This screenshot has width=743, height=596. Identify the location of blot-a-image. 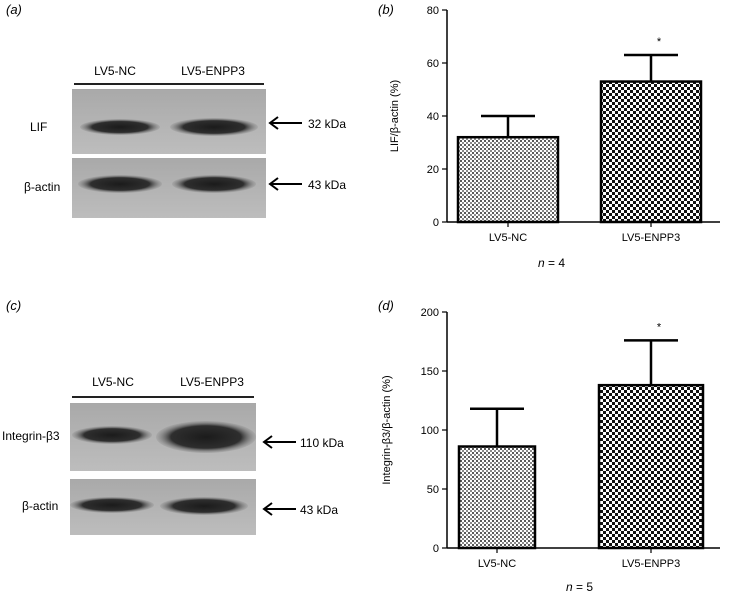
(169, 150).